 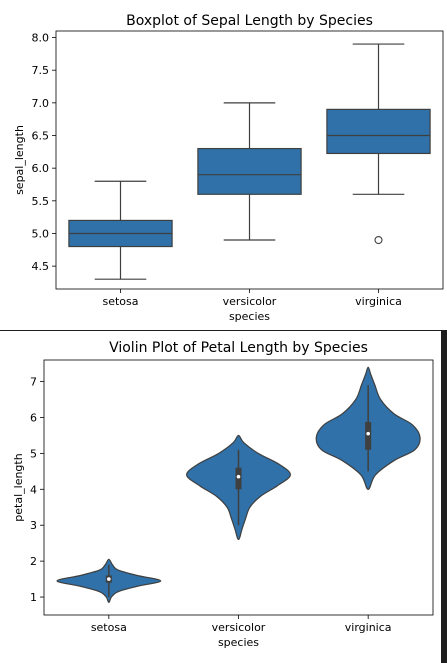 What do you see at coordinates (18, 487) in the screenshot?
I see `y-axis-label: petal_length` at bounding box center [18, 487].